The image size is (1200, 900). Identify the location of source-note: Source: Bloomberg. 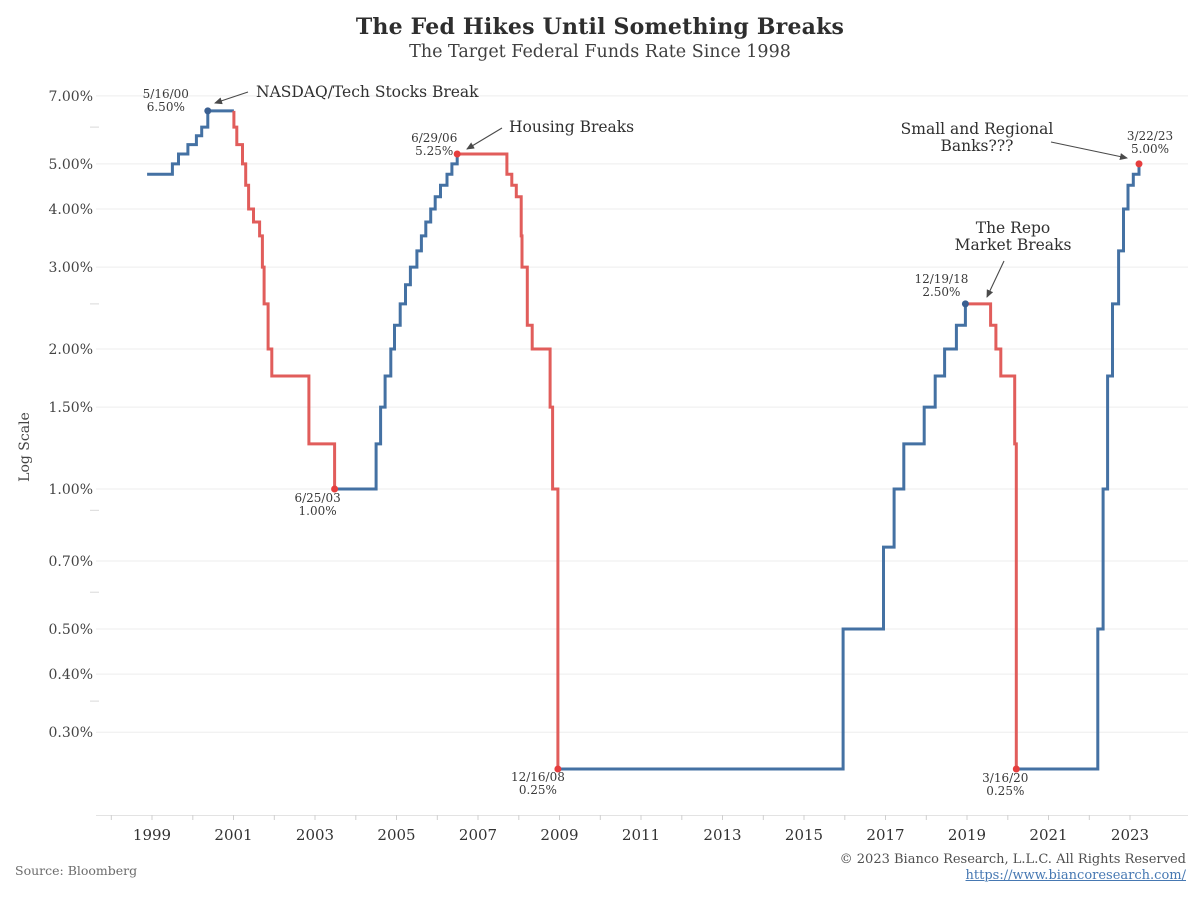
(76, 870).